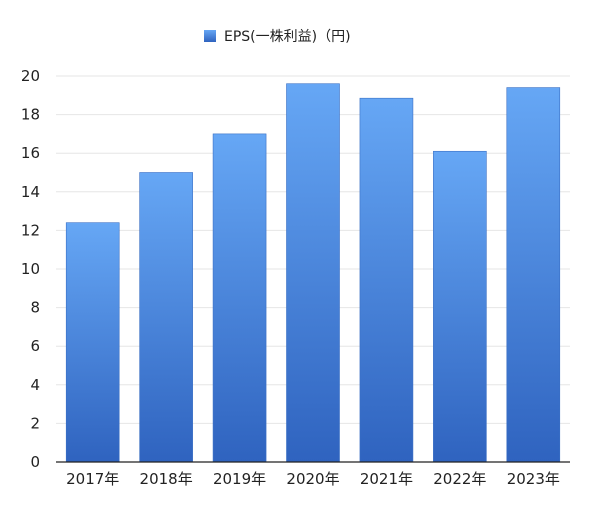 The image size is (600, 509). What do you see at coordinates (35, 462) in the screenshot?
I see `y-tick-label: 0` at bounding box center [35, 462].